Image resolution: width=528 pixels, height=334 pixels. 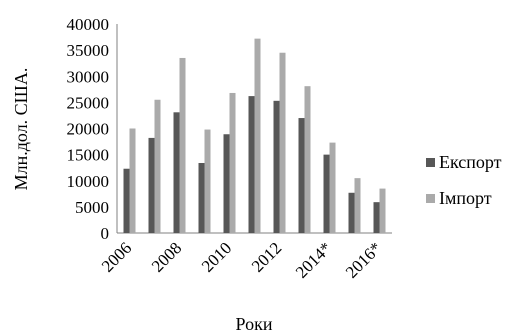 What do you see at coordinates (105, 233) in the screenshot?
I see `y-tick-label: 0` at bounding box center [105, 233].